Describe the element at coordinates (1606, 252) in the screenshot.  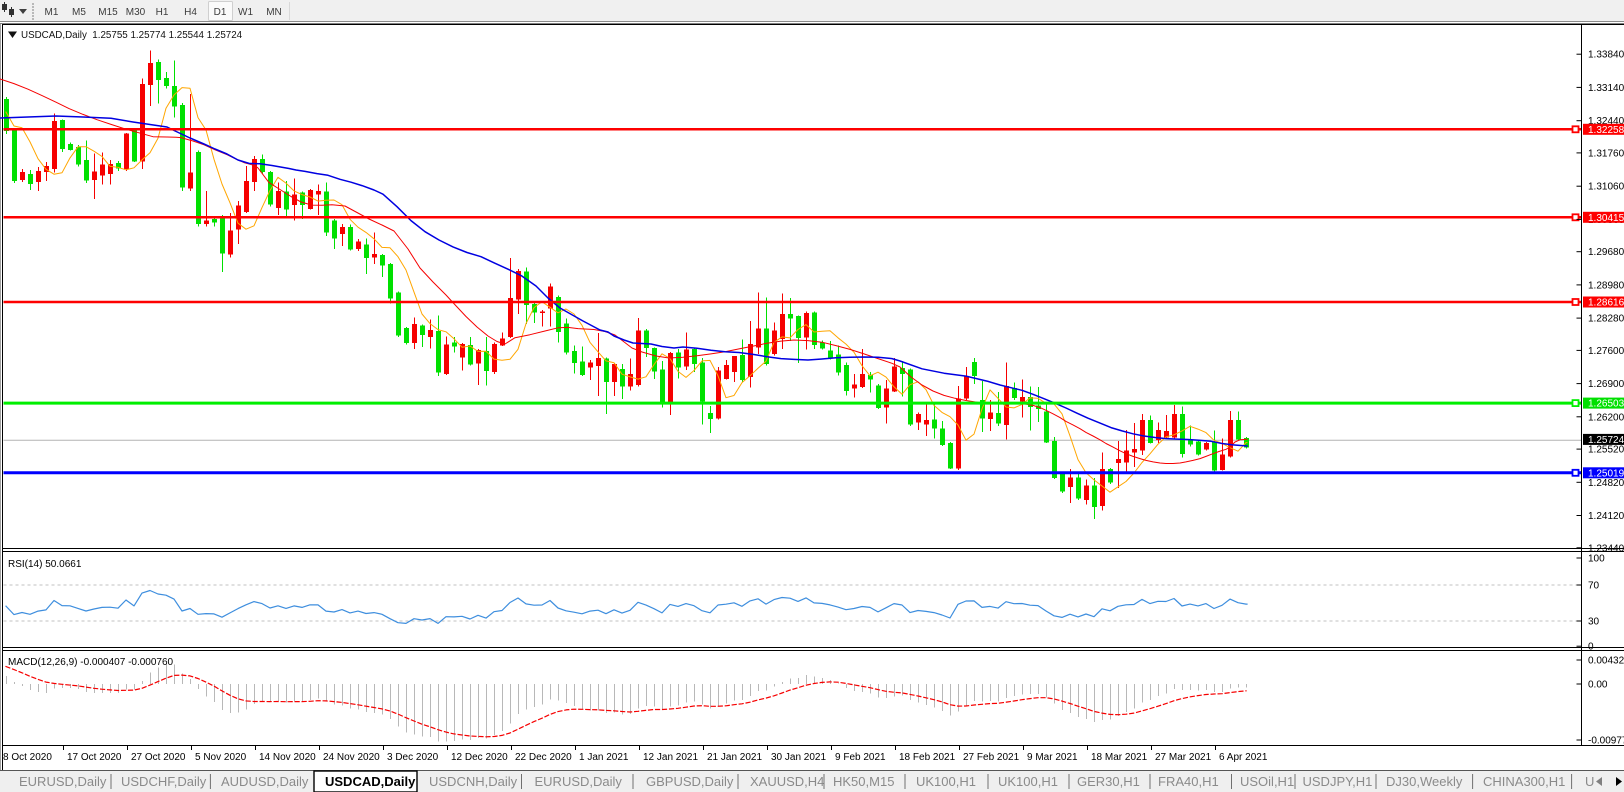
I see `svg-text: 1.29680` at that location.